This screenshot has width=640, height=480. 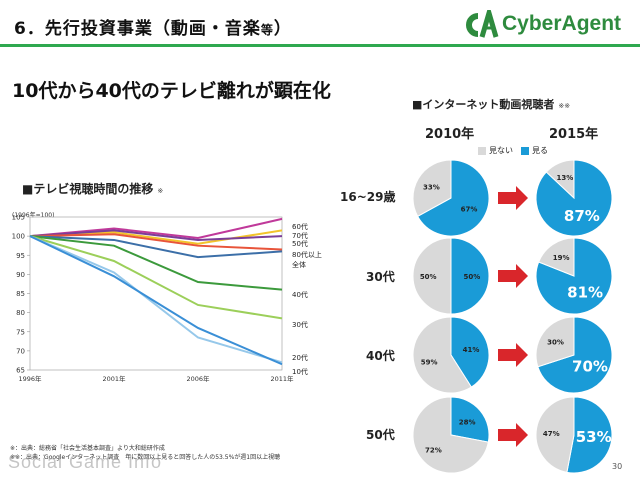 What do you see at coordinates (380, 356) in the screenshot?
I see `row-label-40s: 40代` at bounding box center [380, 356].